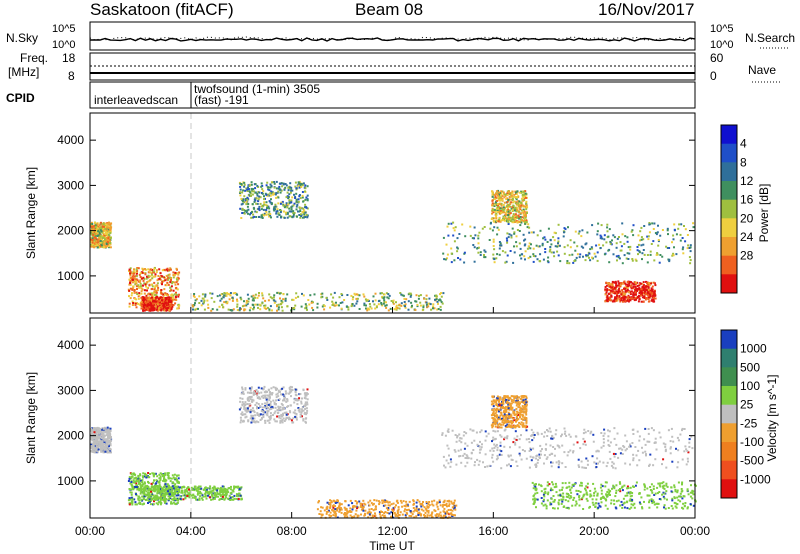 The height and width of the screenshot is (554, 800). What do you see at coordinates (717, 58) in the screenshot?
I see `nave-tick-top: 60` at bounding box center [717, 58].